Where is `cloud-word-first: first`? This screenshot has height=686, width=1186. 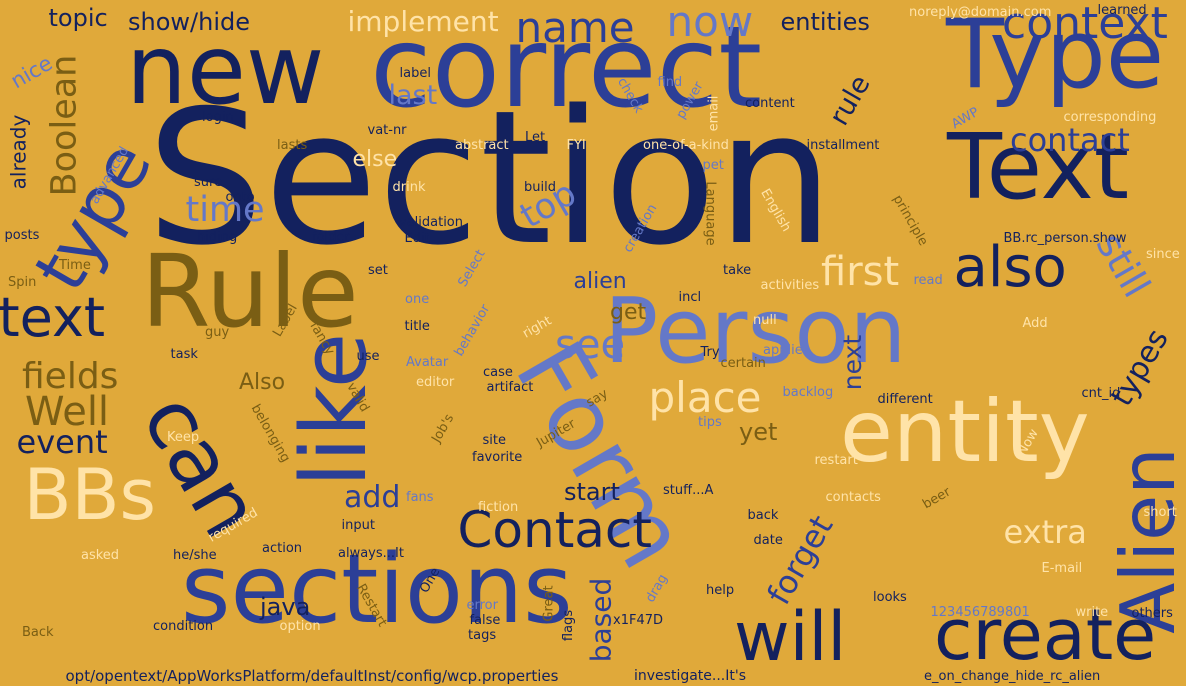 cloud-word-first: first is located at coordinates (860, 272).